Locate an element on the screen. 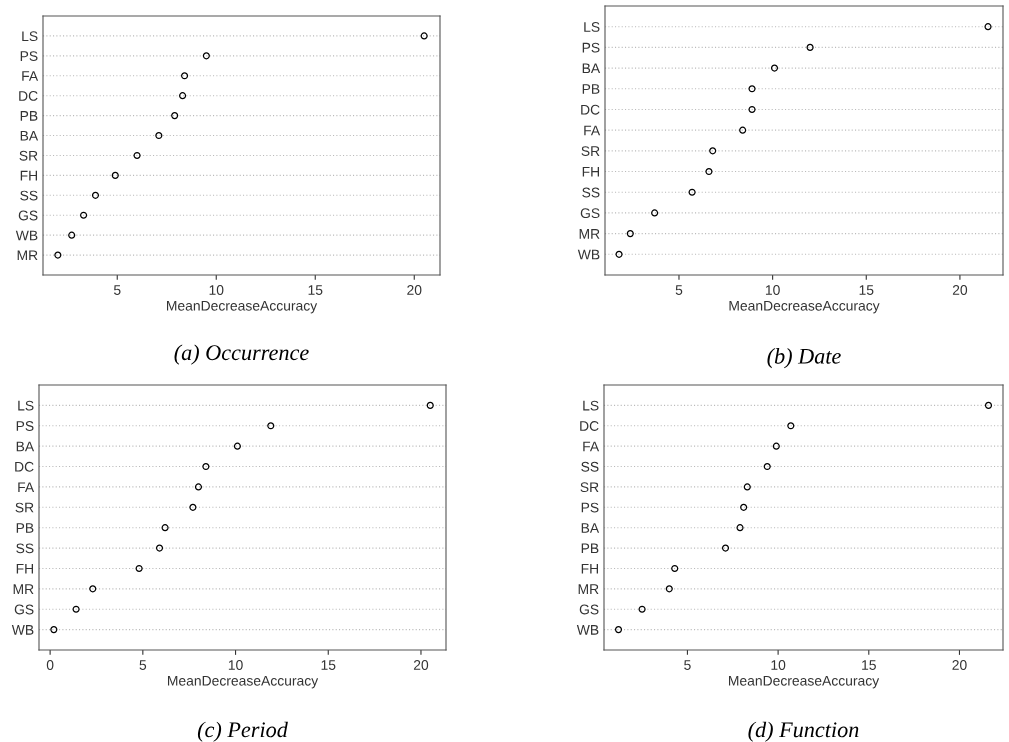 This screenshot has height=742, width=1009. text: (a) Occurrence is located at coordinates (241, 354).